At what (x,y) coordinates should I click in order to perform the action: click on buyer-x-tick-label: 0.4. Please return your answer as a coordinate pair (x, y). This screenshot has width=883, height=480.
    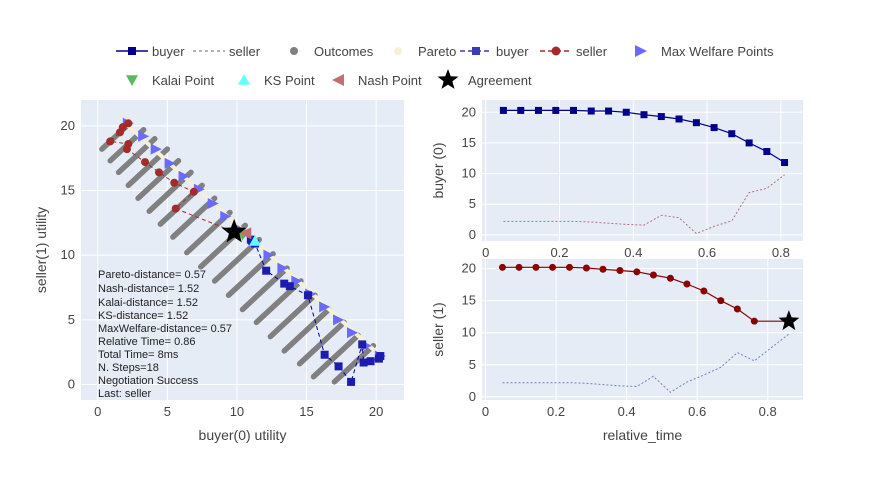
    Looking at the image, I should click on (633, 252).